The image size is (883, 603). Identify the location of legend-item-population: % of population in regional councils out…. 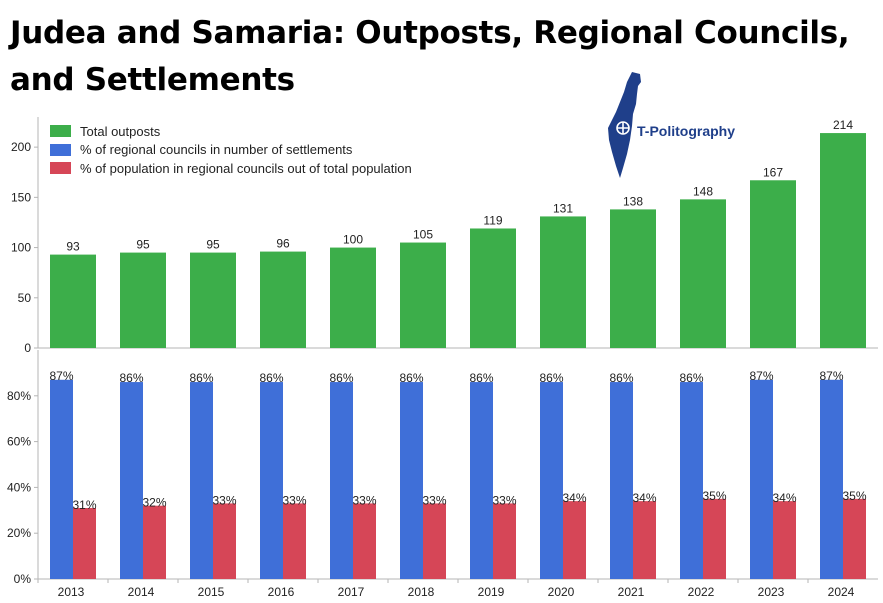
(231, 168).